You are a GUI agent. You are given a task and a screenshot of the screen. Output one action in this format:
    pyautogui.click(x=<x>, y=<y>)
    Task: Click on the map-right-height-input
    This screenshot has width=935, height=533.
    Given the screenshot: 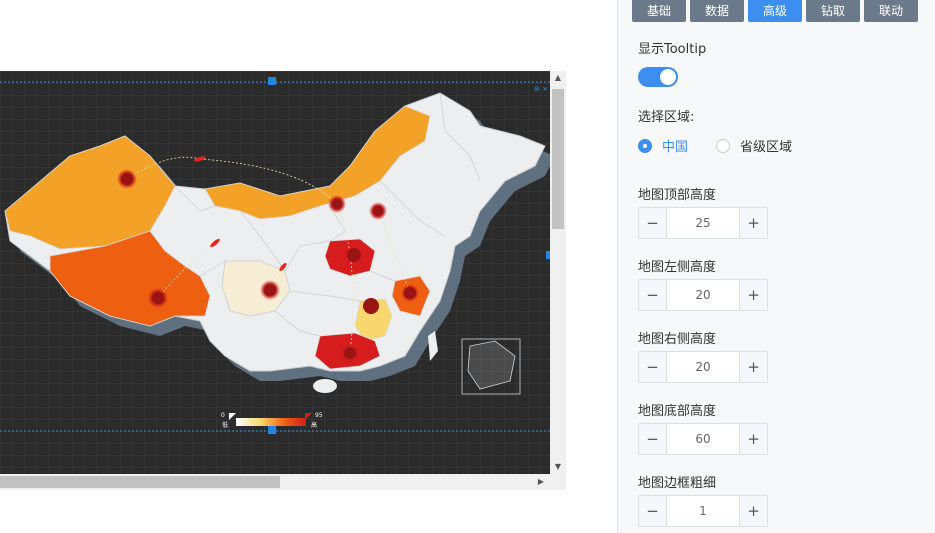 What is the action you would take?
    pyautogui.click(x=703, y=367)
    